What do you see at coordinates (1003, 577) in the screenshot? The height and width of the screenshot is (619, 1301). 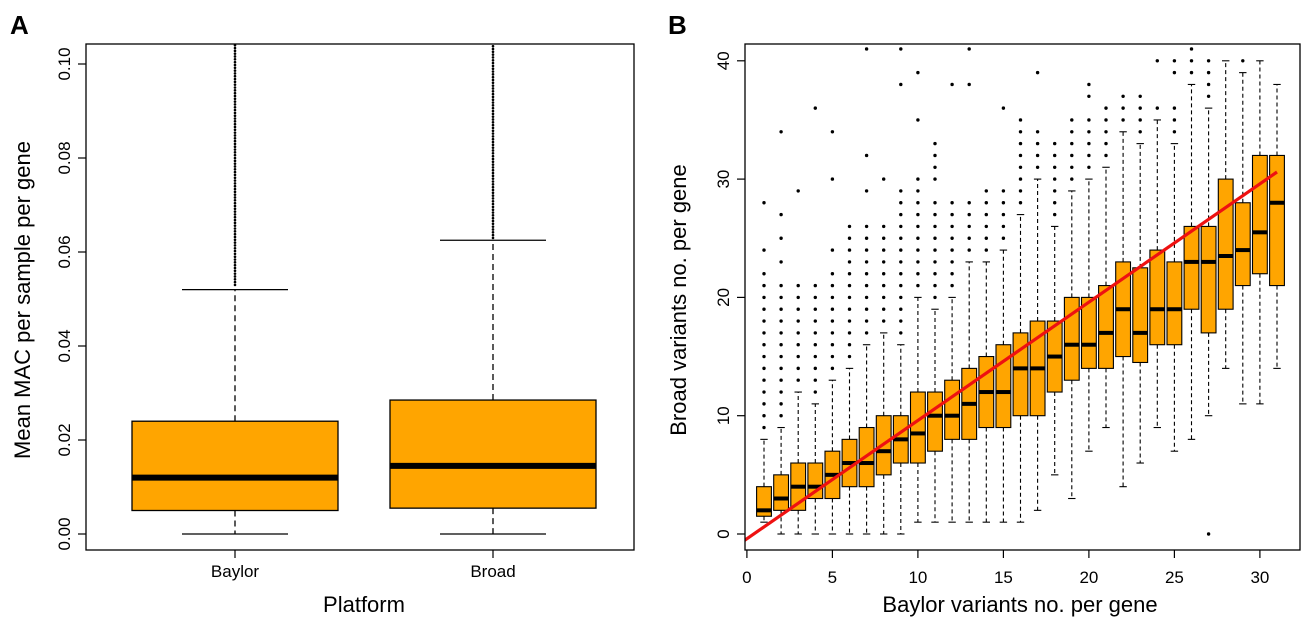 I see `chart-b-x-tick-label: 15` at bounding box center [1003, 577].